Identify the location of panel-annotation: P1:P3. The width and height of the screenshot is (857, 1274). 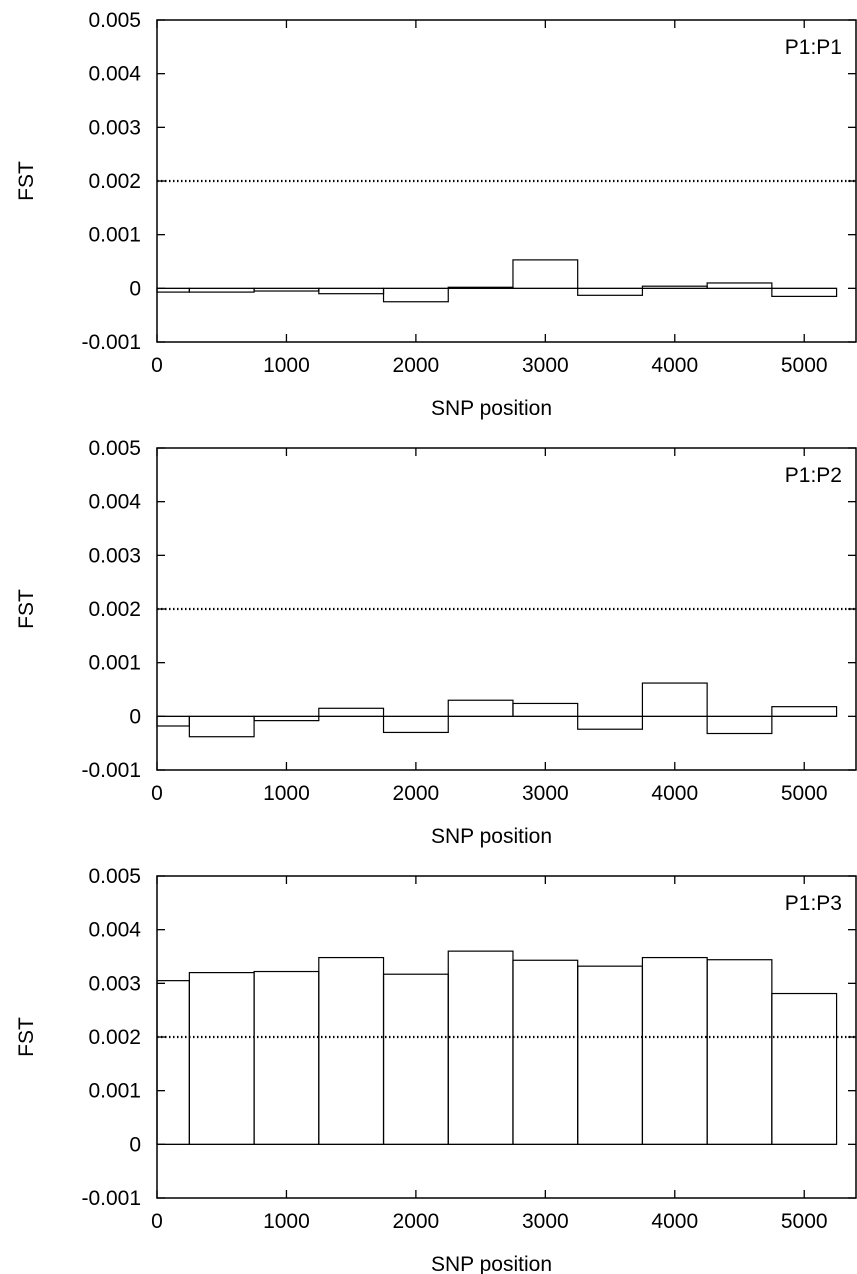
(813, 903).